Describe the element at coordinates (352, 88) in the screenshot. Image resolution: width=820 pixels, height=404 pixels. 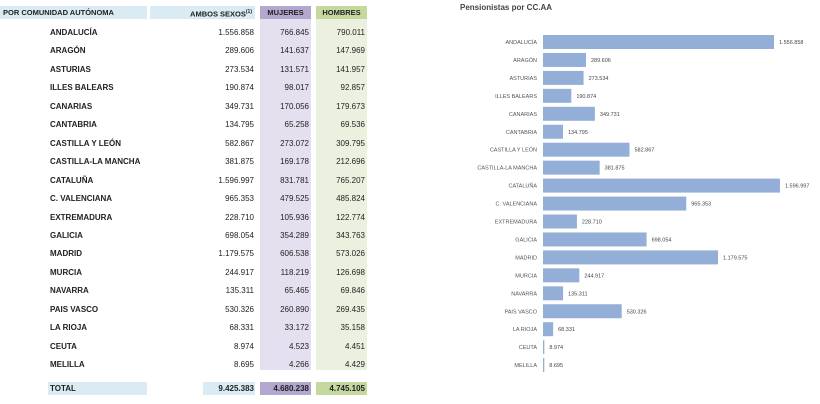
I see `row-men: 92.857` at that location.